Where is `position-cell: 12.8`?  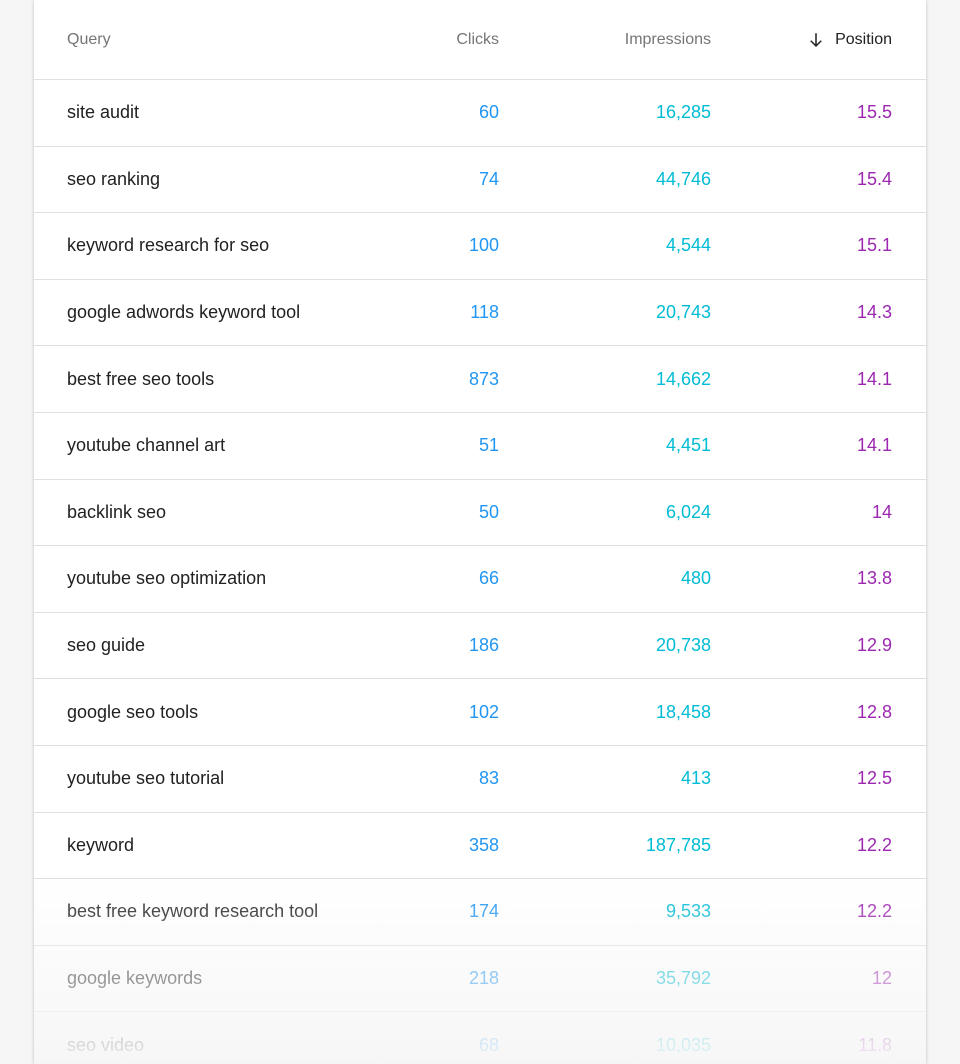 position-cell: 12.8 is located at coordinates (874, 711).